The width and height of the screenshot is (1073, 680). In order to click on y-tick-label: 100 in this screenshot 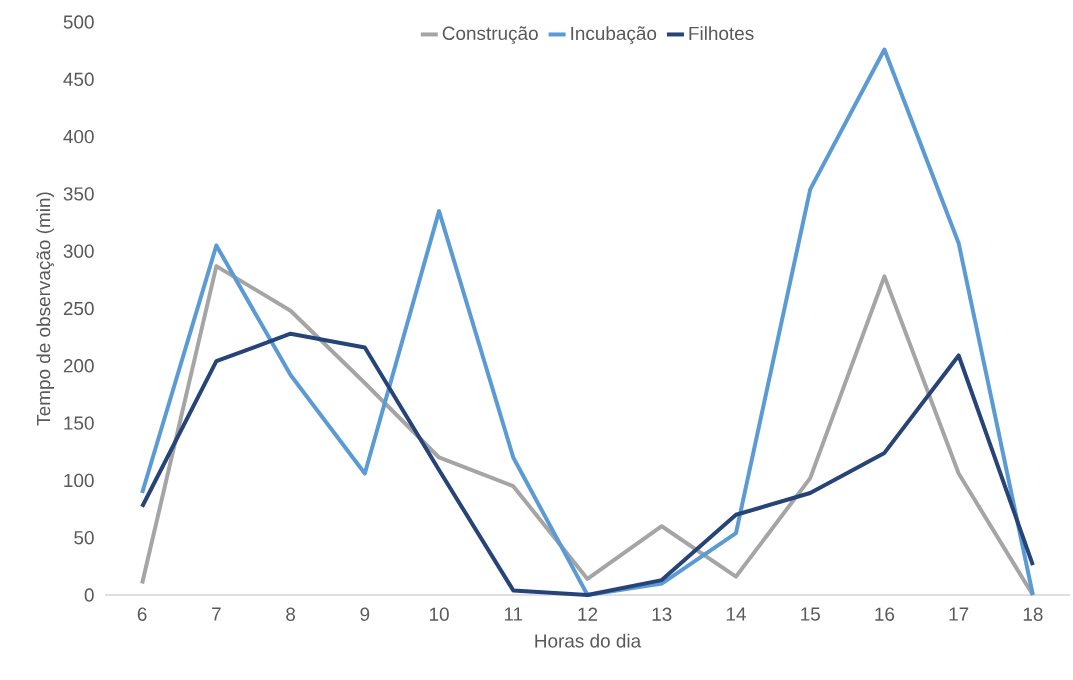, I will do `click(79, 480)`.